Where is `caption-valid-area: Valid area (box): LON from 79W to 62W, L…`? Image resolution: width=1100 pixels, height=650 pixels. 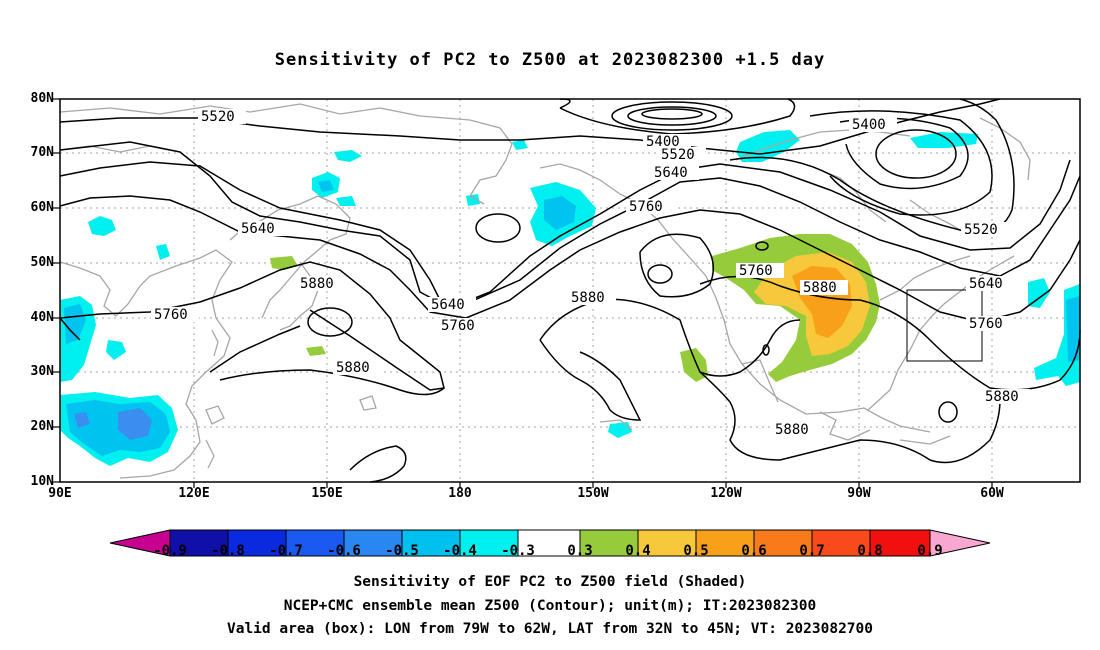 caption-valid-area: Valid area (box): LON from 79W to 62W, L… is located at coordinates (549, 629).